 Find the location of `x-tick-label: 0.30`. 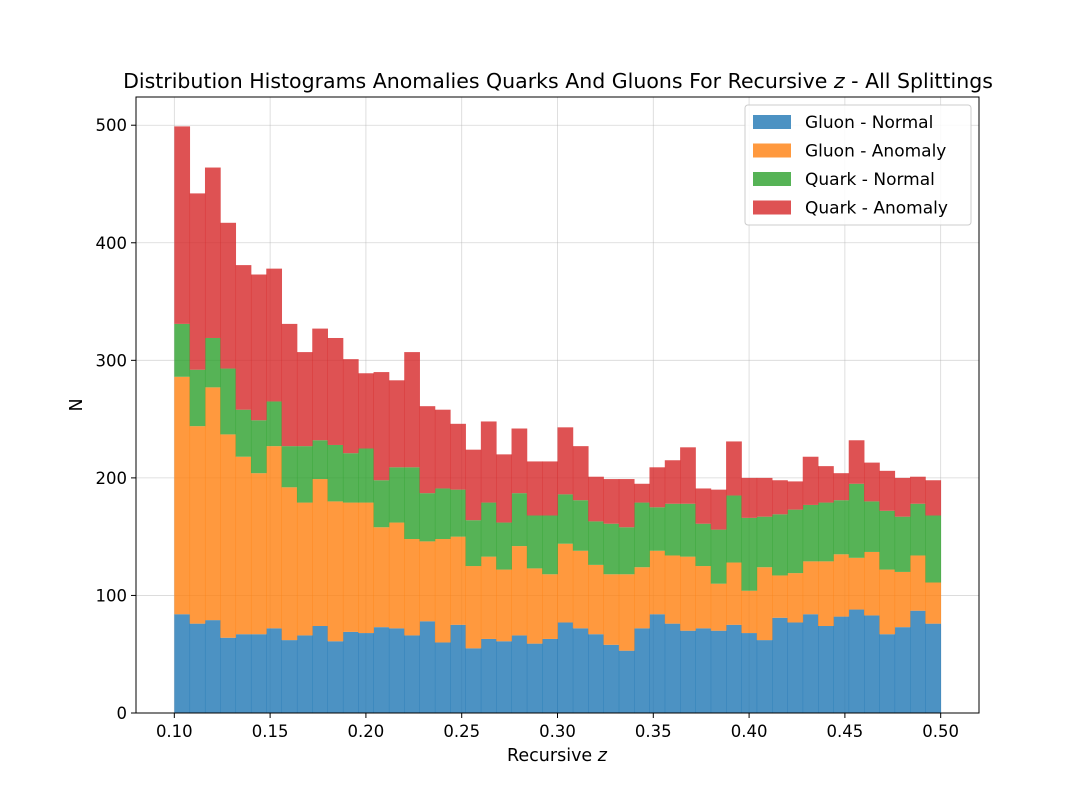

x-tick-label: 0.30 is located at coordinates (557, 731).